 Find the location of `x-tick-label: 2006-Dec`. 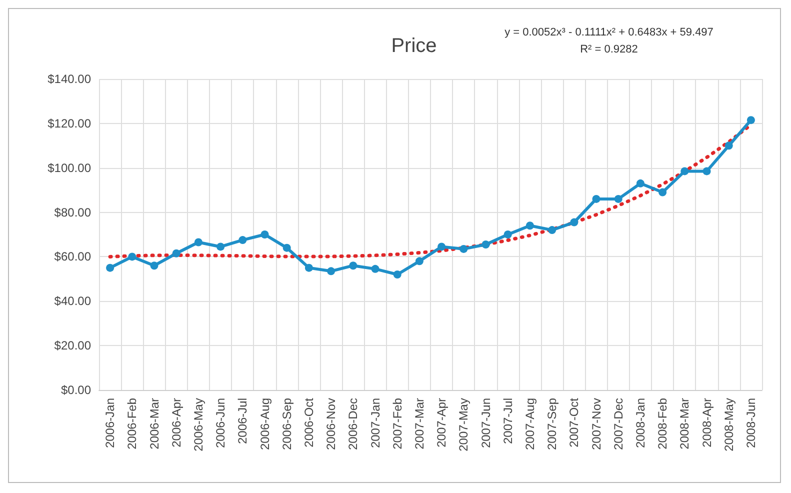

x-tick-label: 2006-Dec is located at coordinates (353, 424).